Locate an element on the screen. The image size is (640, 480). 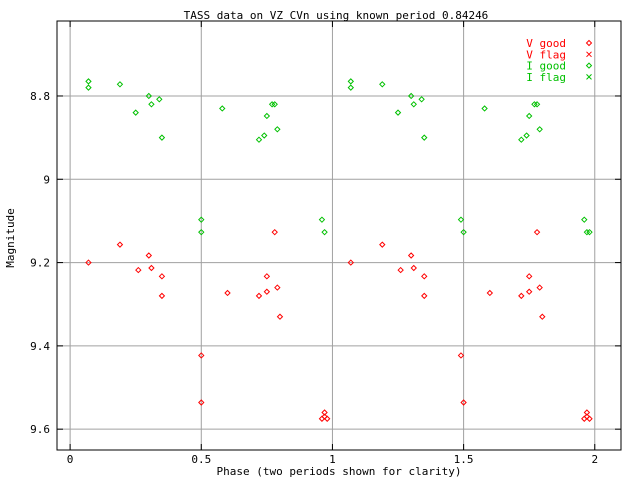
legend-label: I good is located at coordinates (546, 66).